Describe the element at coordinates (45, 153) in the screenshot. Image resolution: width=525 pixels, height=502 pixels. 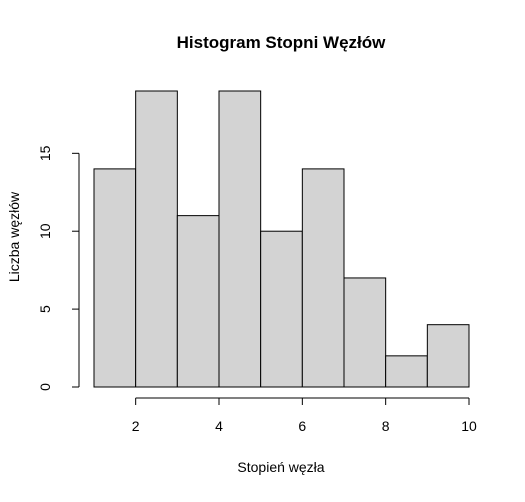
I see `y-tick-label: 15` at that location.